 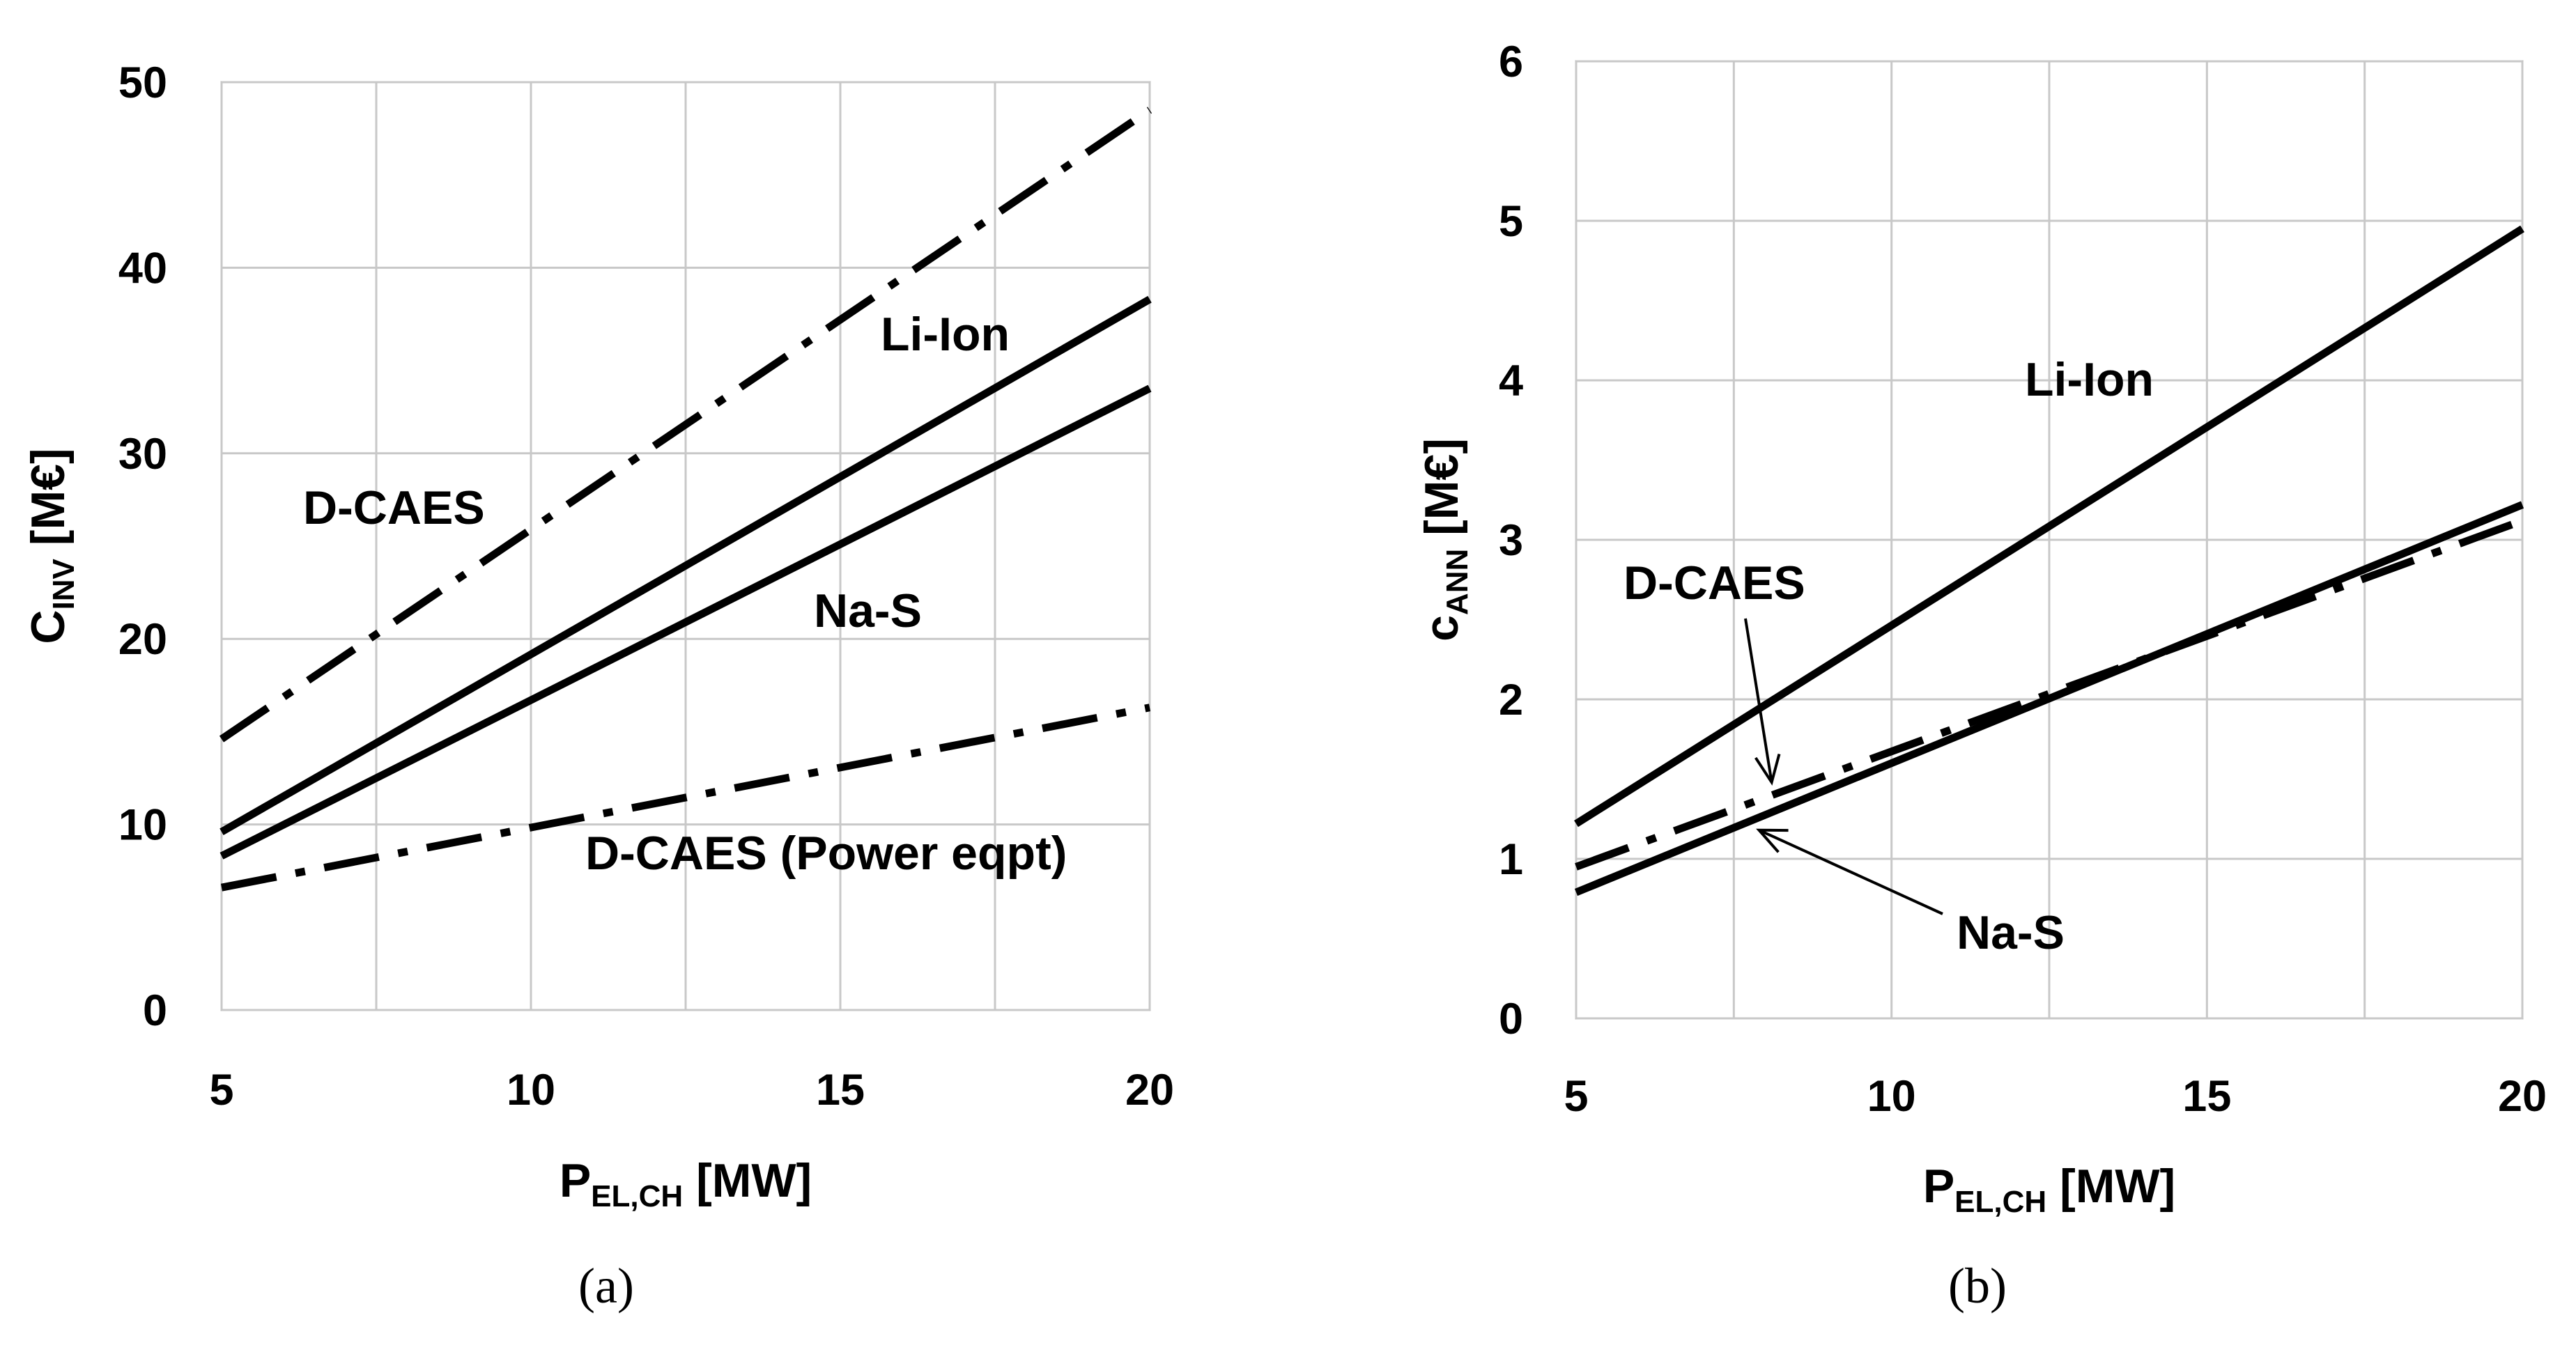 What do you see at coordinates (685, 798) in the screenshot?
I see `series-line-d-caes-power-eqpt` at bounding box center [685, 798].